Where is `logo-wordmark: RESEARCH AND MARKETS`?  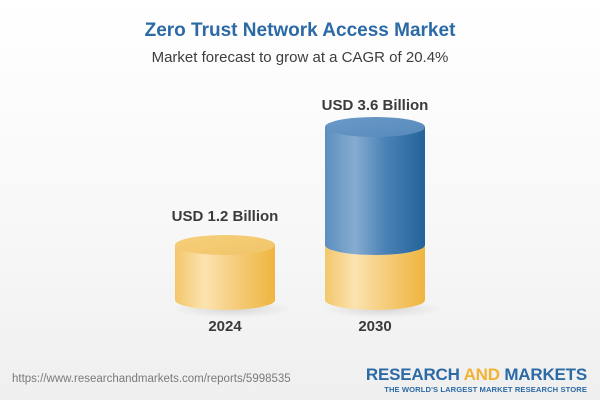 logo-wordmark: RESEARCH AND MARKETS is located at coordinates (476, 374).